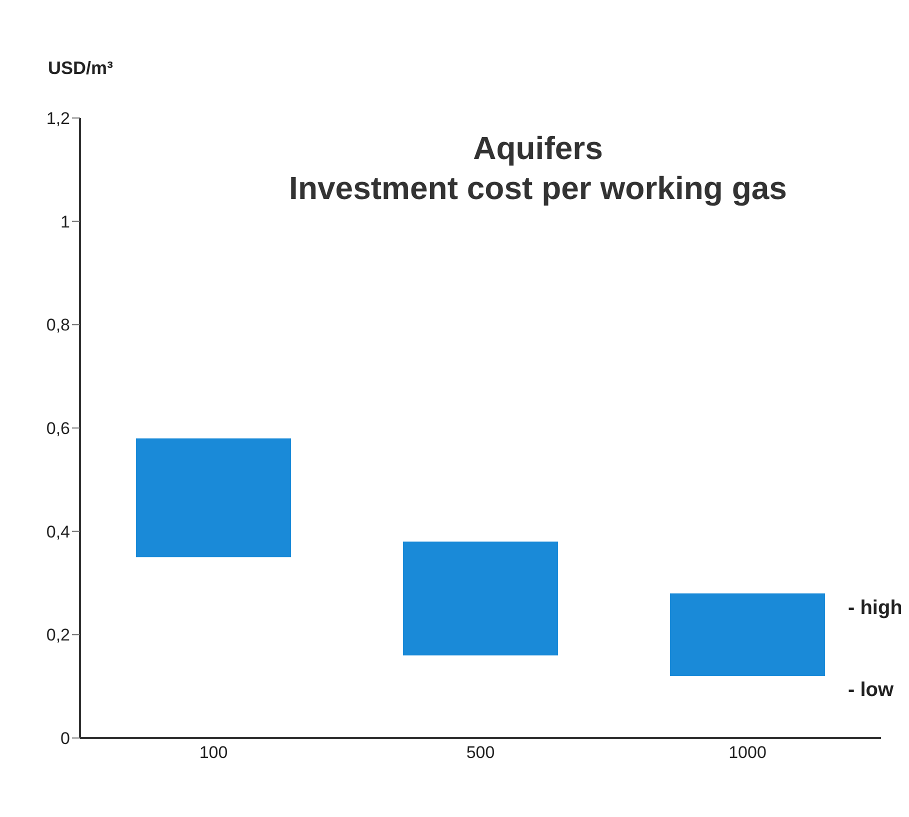  Describe the element at coordinates (65, 222) in the screenshot. I see `y-tick-label: 1` at that location.